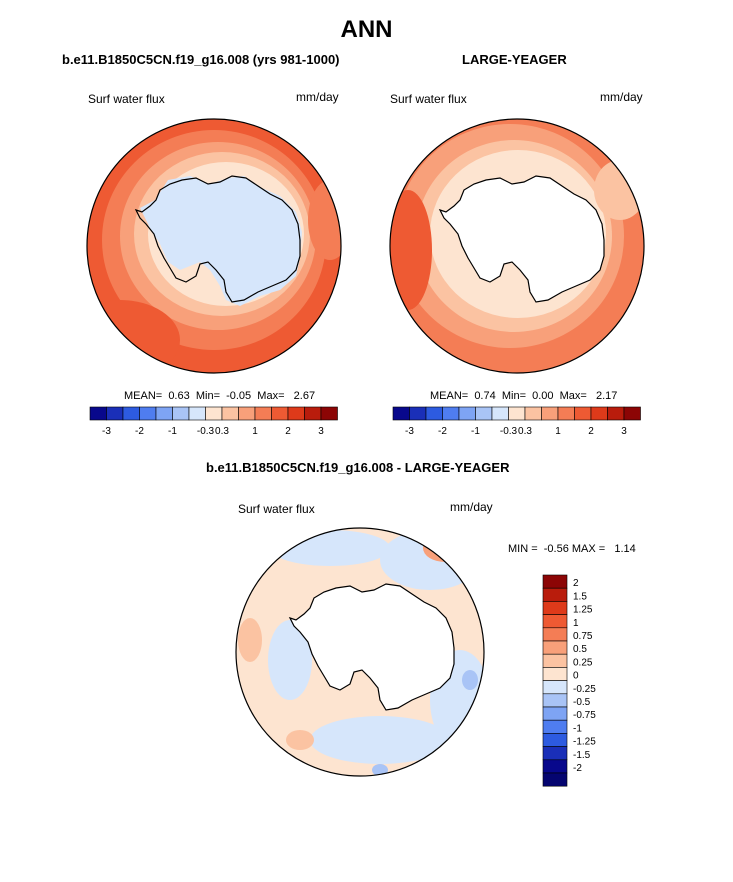 The height and width of the screenshot is (882, 733). Describe the element at coordinates (583, 662) in the screenshot. I see `colorbar-tick-label: 0.25` at that location.